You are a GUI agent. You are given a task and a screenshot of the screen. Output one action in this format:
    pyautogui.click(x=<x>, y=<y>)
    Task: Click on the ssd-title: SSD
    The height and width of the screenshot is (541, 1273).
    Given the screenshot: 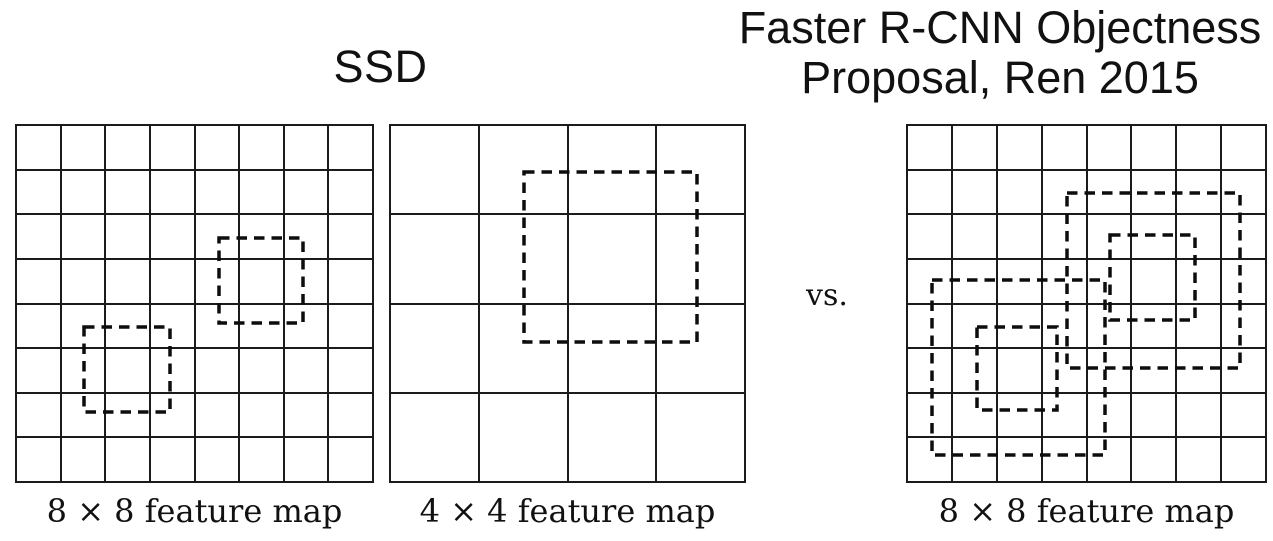 What is the action you would take?
    pyautogui.click(x=380, y=66)
    